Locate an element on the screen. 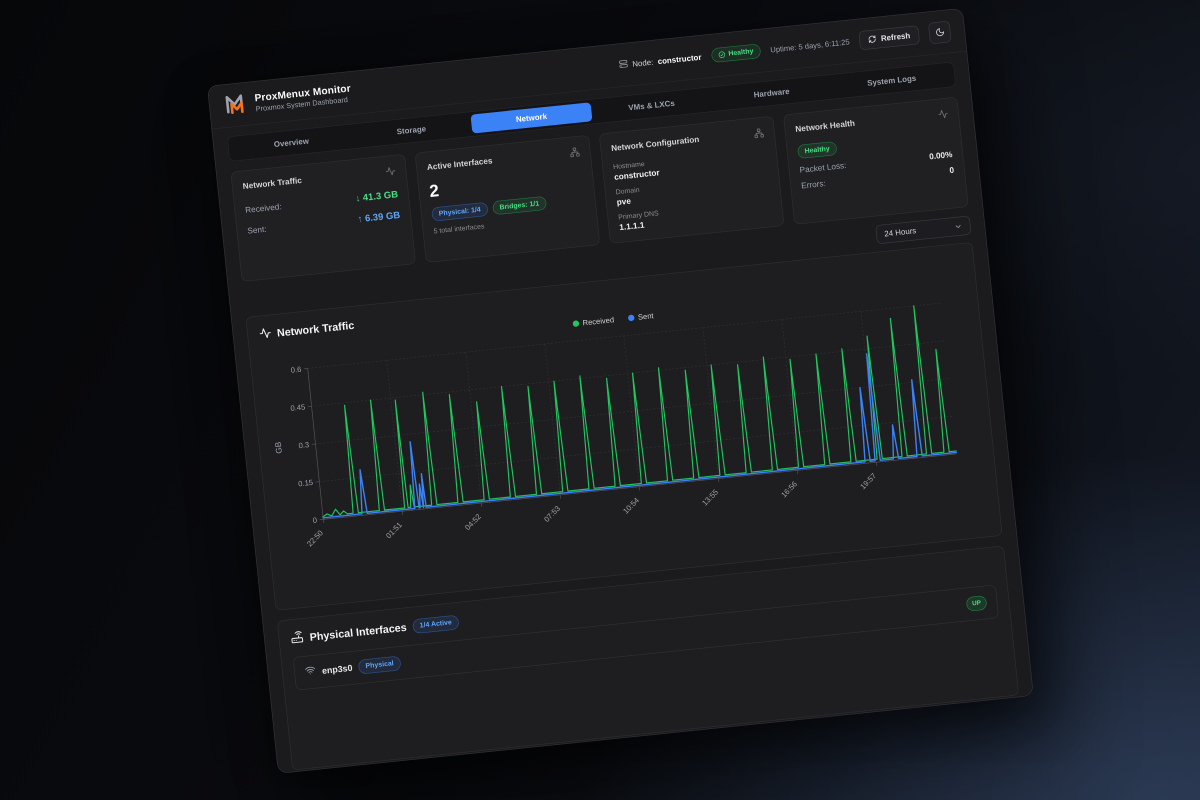 The width and height of the screenshot is (1200, 800). received-value: ↓ 41.3 GB is located at coordinates (376, 196).